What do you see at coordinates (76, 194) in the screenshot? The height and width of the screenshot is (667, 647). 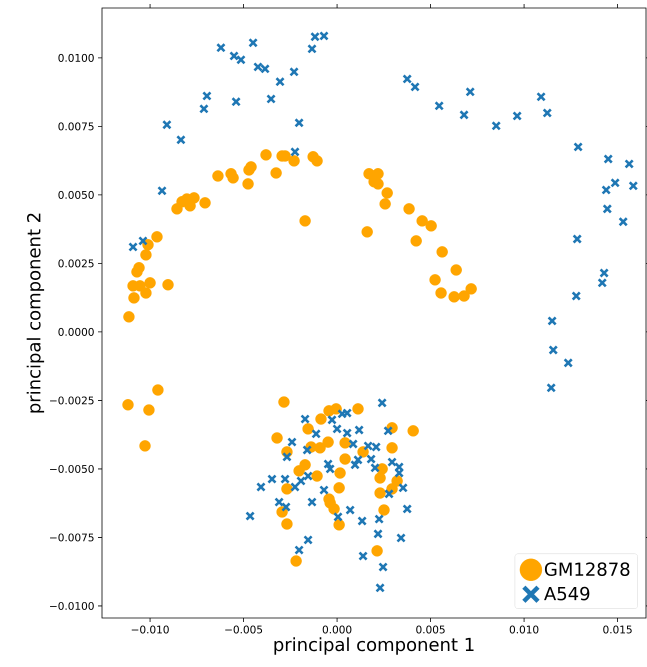 I see `y-tick-label: 0.0050` at bounding box center [76, 194].